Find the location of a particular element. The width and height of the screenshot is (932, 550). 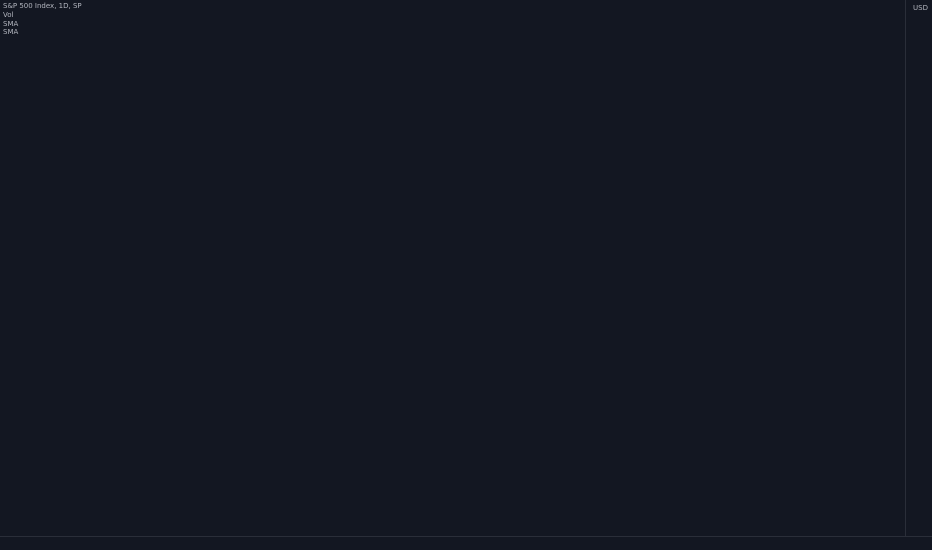

legend-item: Vol is located at coordinates (8, 15).